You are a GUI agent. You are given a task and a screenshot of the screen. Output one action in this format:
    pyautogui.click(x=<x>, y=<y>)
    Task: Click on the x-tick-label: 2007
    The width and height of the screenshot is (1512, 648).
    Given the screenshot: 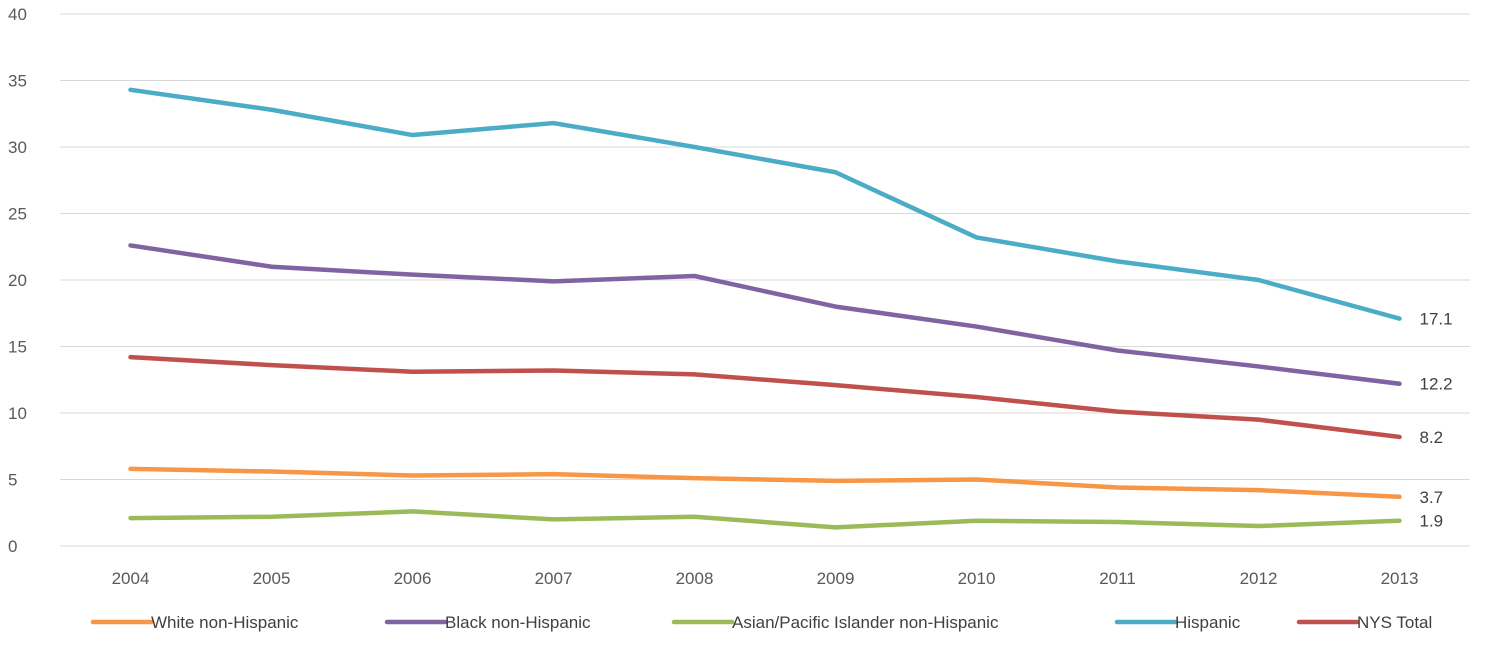 What is the action you would take?
    pyautogui.click(x=554, y=578)
    